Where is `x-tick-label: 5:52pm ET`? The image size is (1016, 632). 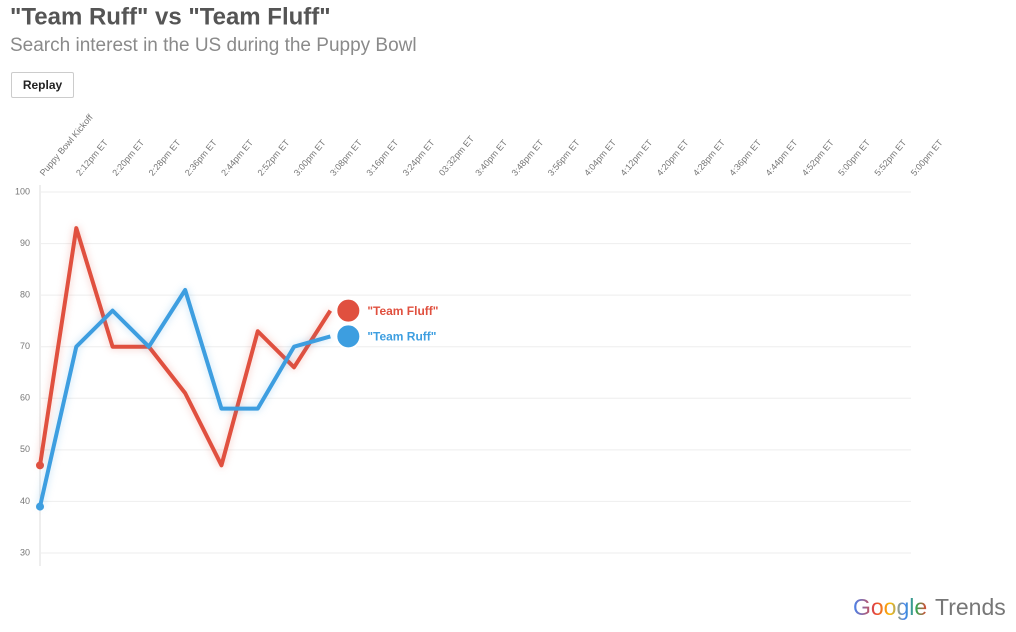
x-tick-label: 5:52pm ET is located at coordinates (890, 157).